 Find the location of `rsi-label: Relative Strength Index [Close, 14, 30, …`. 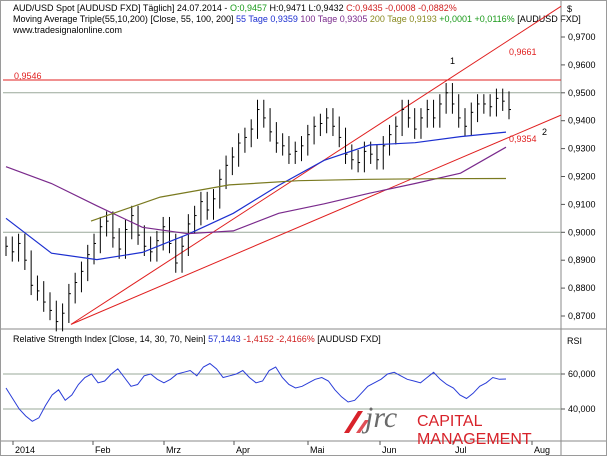

rsi-label: Relative Strength Index [Close, 14, 30, … is located at coordinates (109, 339).